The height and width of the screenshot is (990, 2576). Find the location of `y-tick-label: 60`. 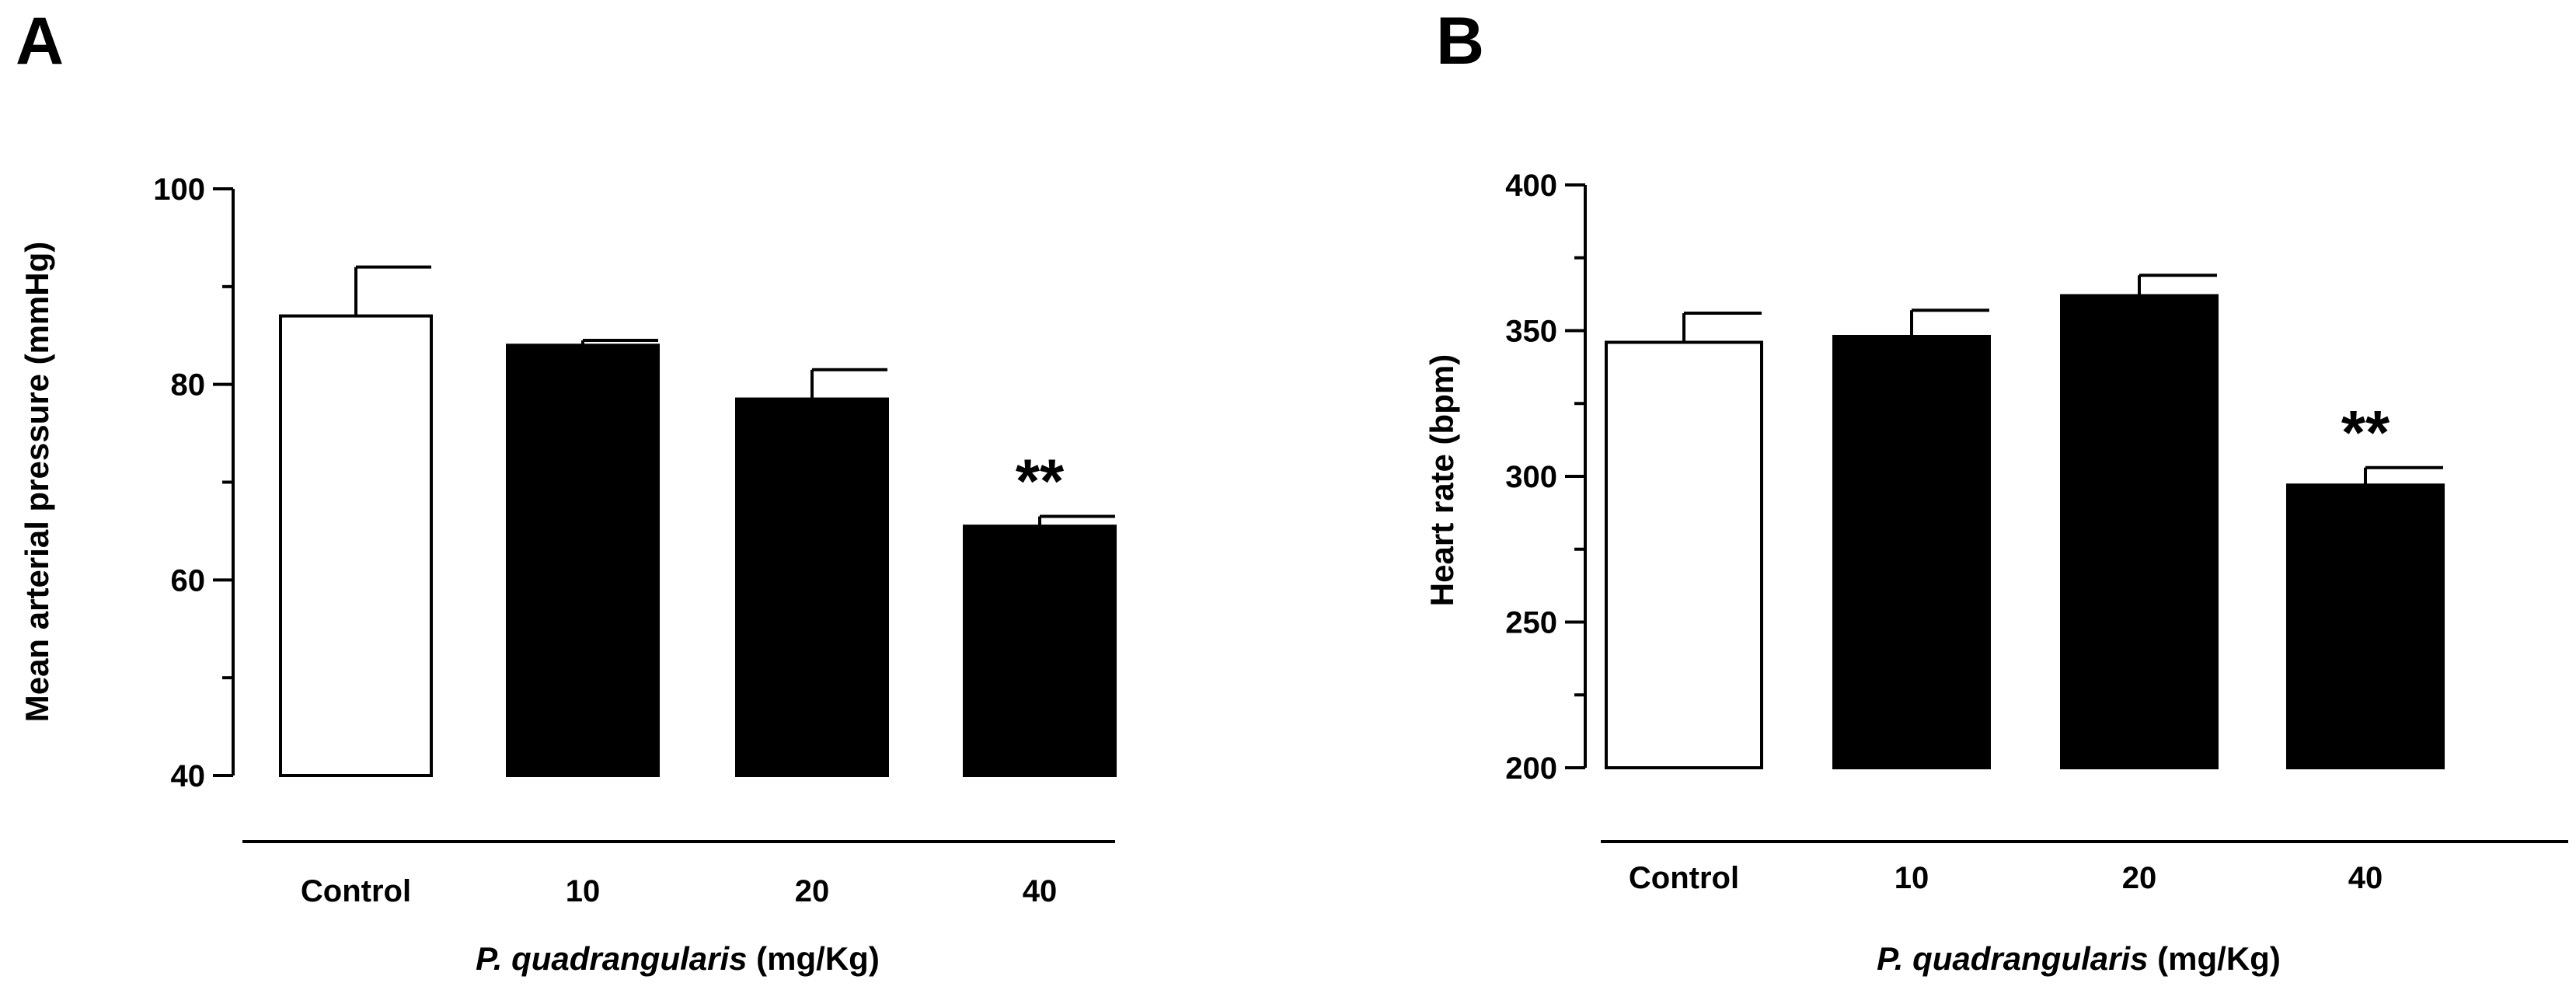

y-tick-label: 60 is located at coordinates (188, 580).